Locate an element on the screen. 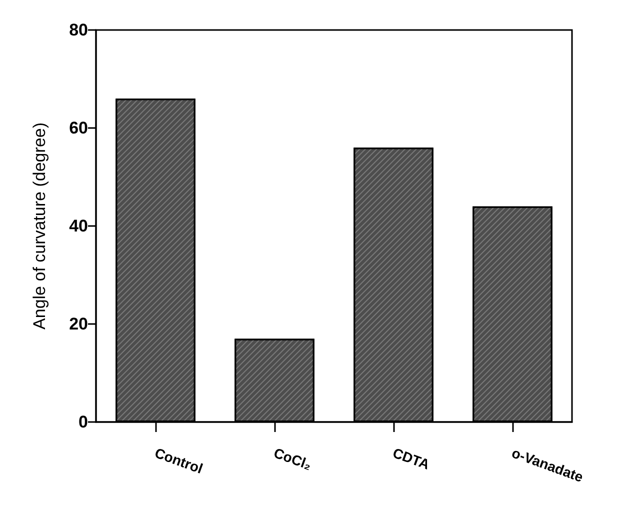 This screenshot has width=619, height=519. x-tick-label: CDTA is located at coordinates (411, 458).